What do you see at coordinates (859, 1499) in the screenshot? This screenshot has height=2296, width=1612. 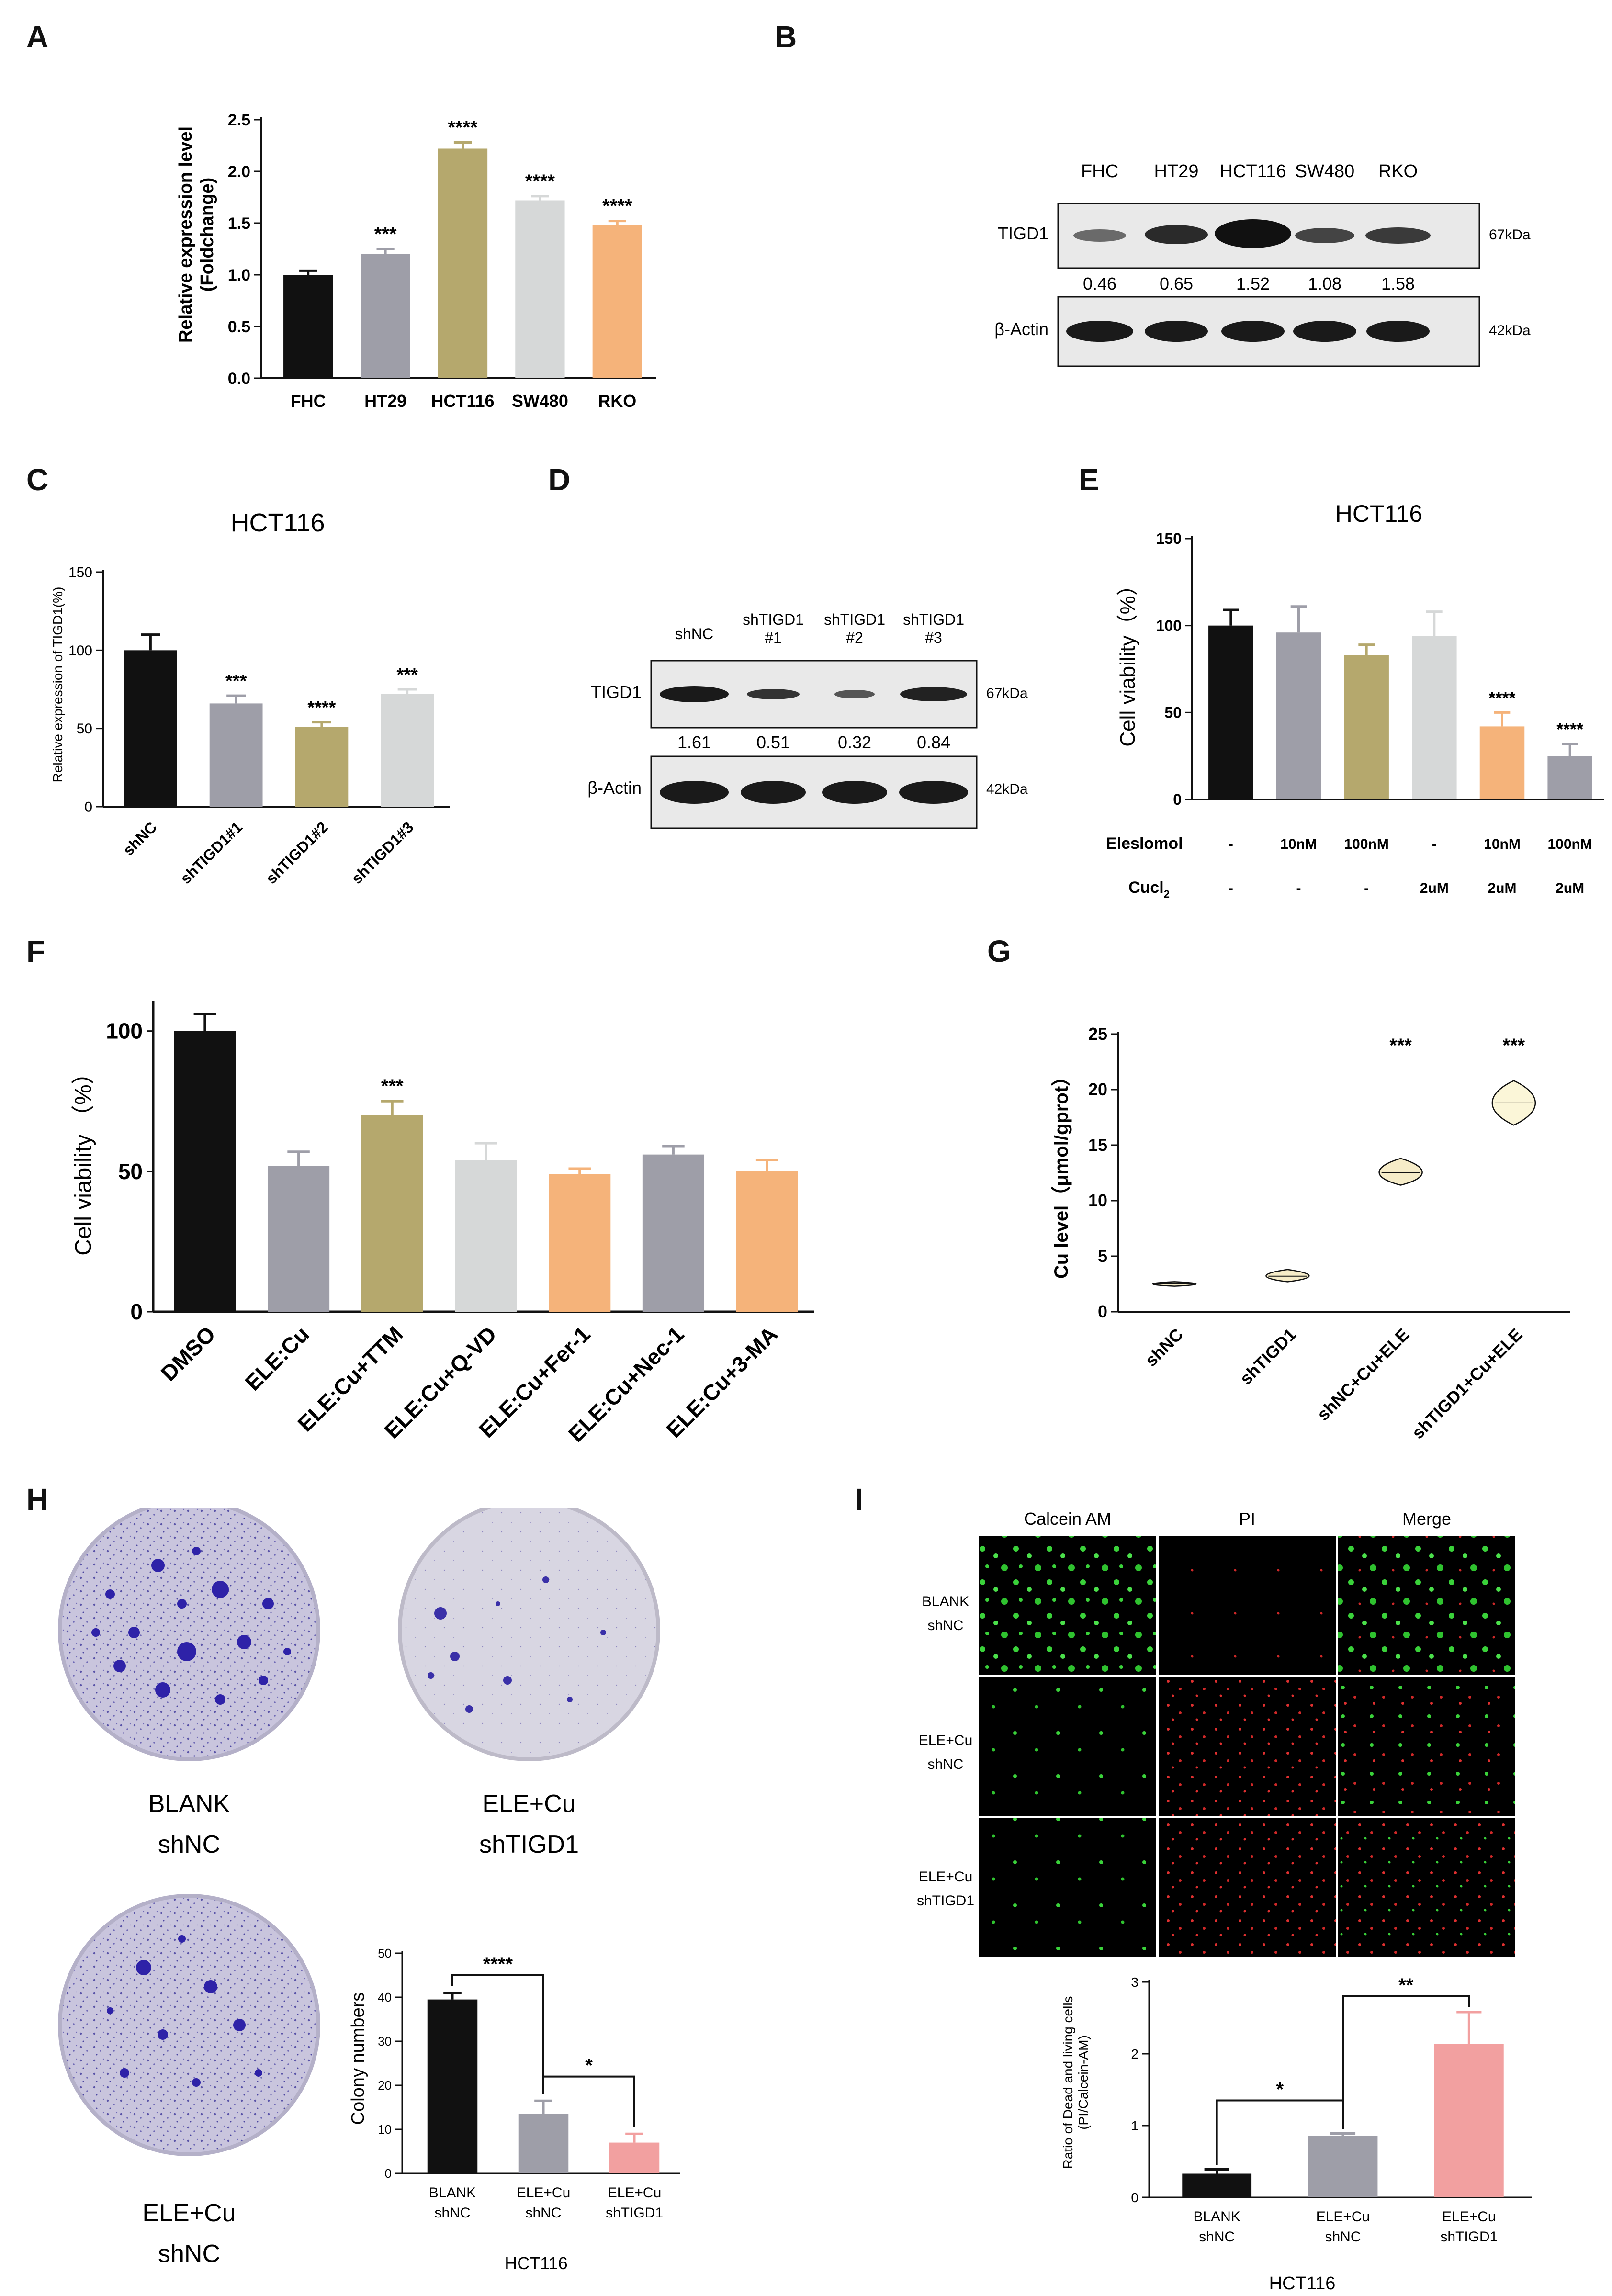 I see `panel-i-letter: I` at bounding box center [859, 1499].